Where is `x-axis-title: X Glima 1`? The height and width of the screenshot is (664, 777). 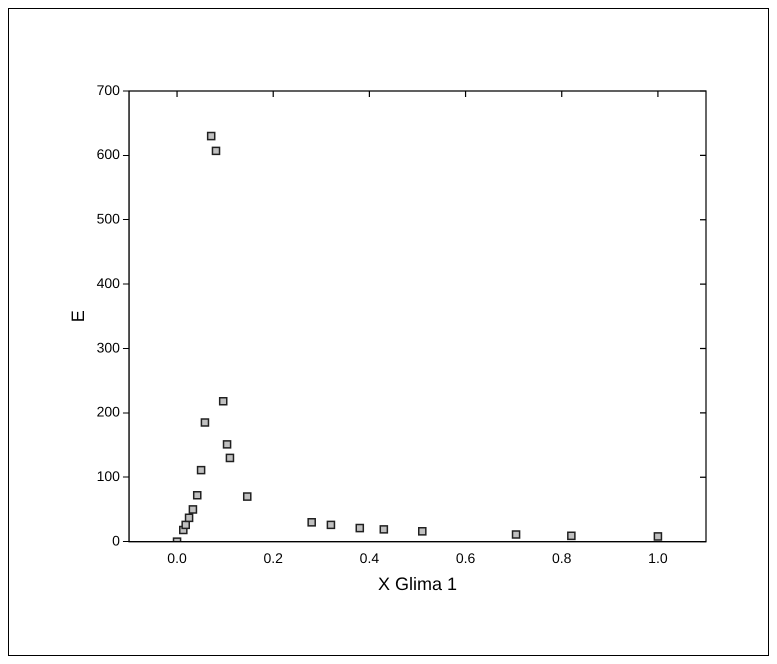
x-axis-title: X Glima 1 is located at coordinates (417, 584).